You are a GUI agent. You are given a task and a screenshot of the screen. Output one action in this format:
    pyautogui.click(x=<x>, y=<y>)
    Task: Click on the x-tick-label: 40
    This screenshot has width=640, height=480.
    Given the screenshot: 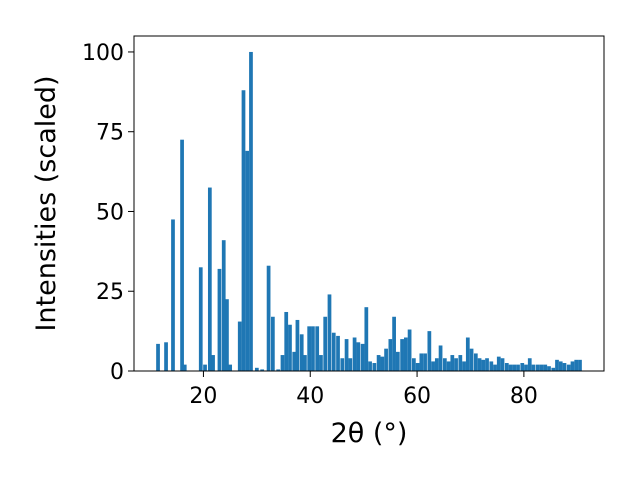 What is the action you would take?
    pyautogui.click(x=310, y=396)
    